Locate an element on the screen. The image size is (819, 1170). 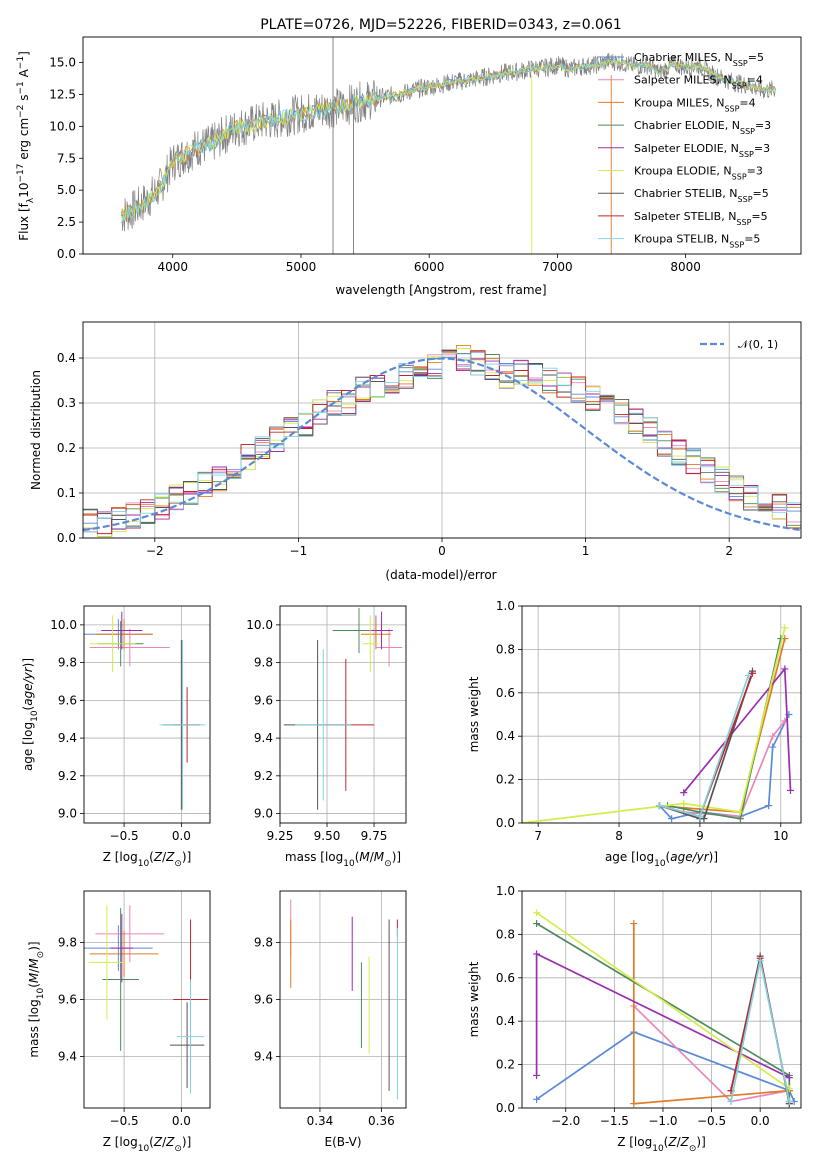
x-tick-label: 4000 is located at coordinates (172, 267).